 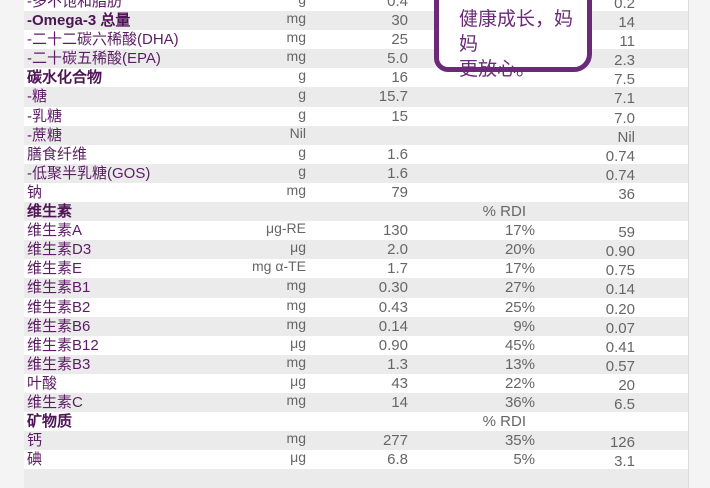 What do you see at coordinates (356, 250) in the screenshot?
I see `table-row: 维生素D3 μg 2.0 20% 0.90` at bounding box center [356, 250].